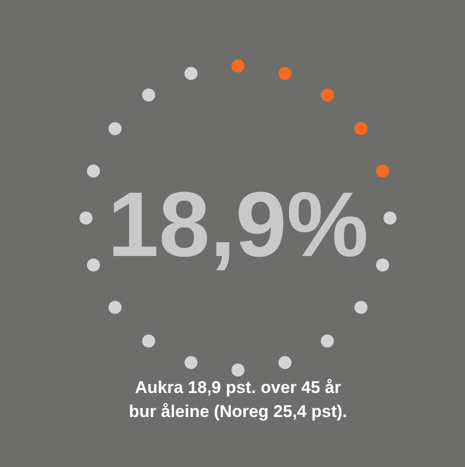  What do you see at coordinates (238, 387) in the screenshot?
I see `text: Aukra 18,9 pst. over 45 år` at bounding box center [238, 387].